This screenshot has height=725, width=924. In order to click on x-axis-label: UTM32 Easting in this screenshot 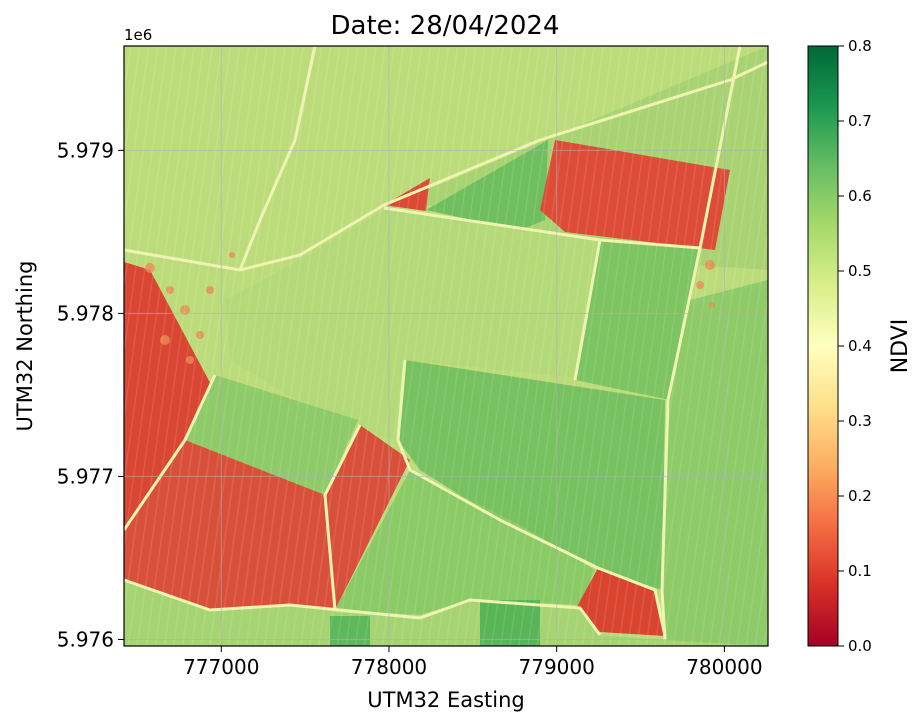, I will do `click(446, 700)`.